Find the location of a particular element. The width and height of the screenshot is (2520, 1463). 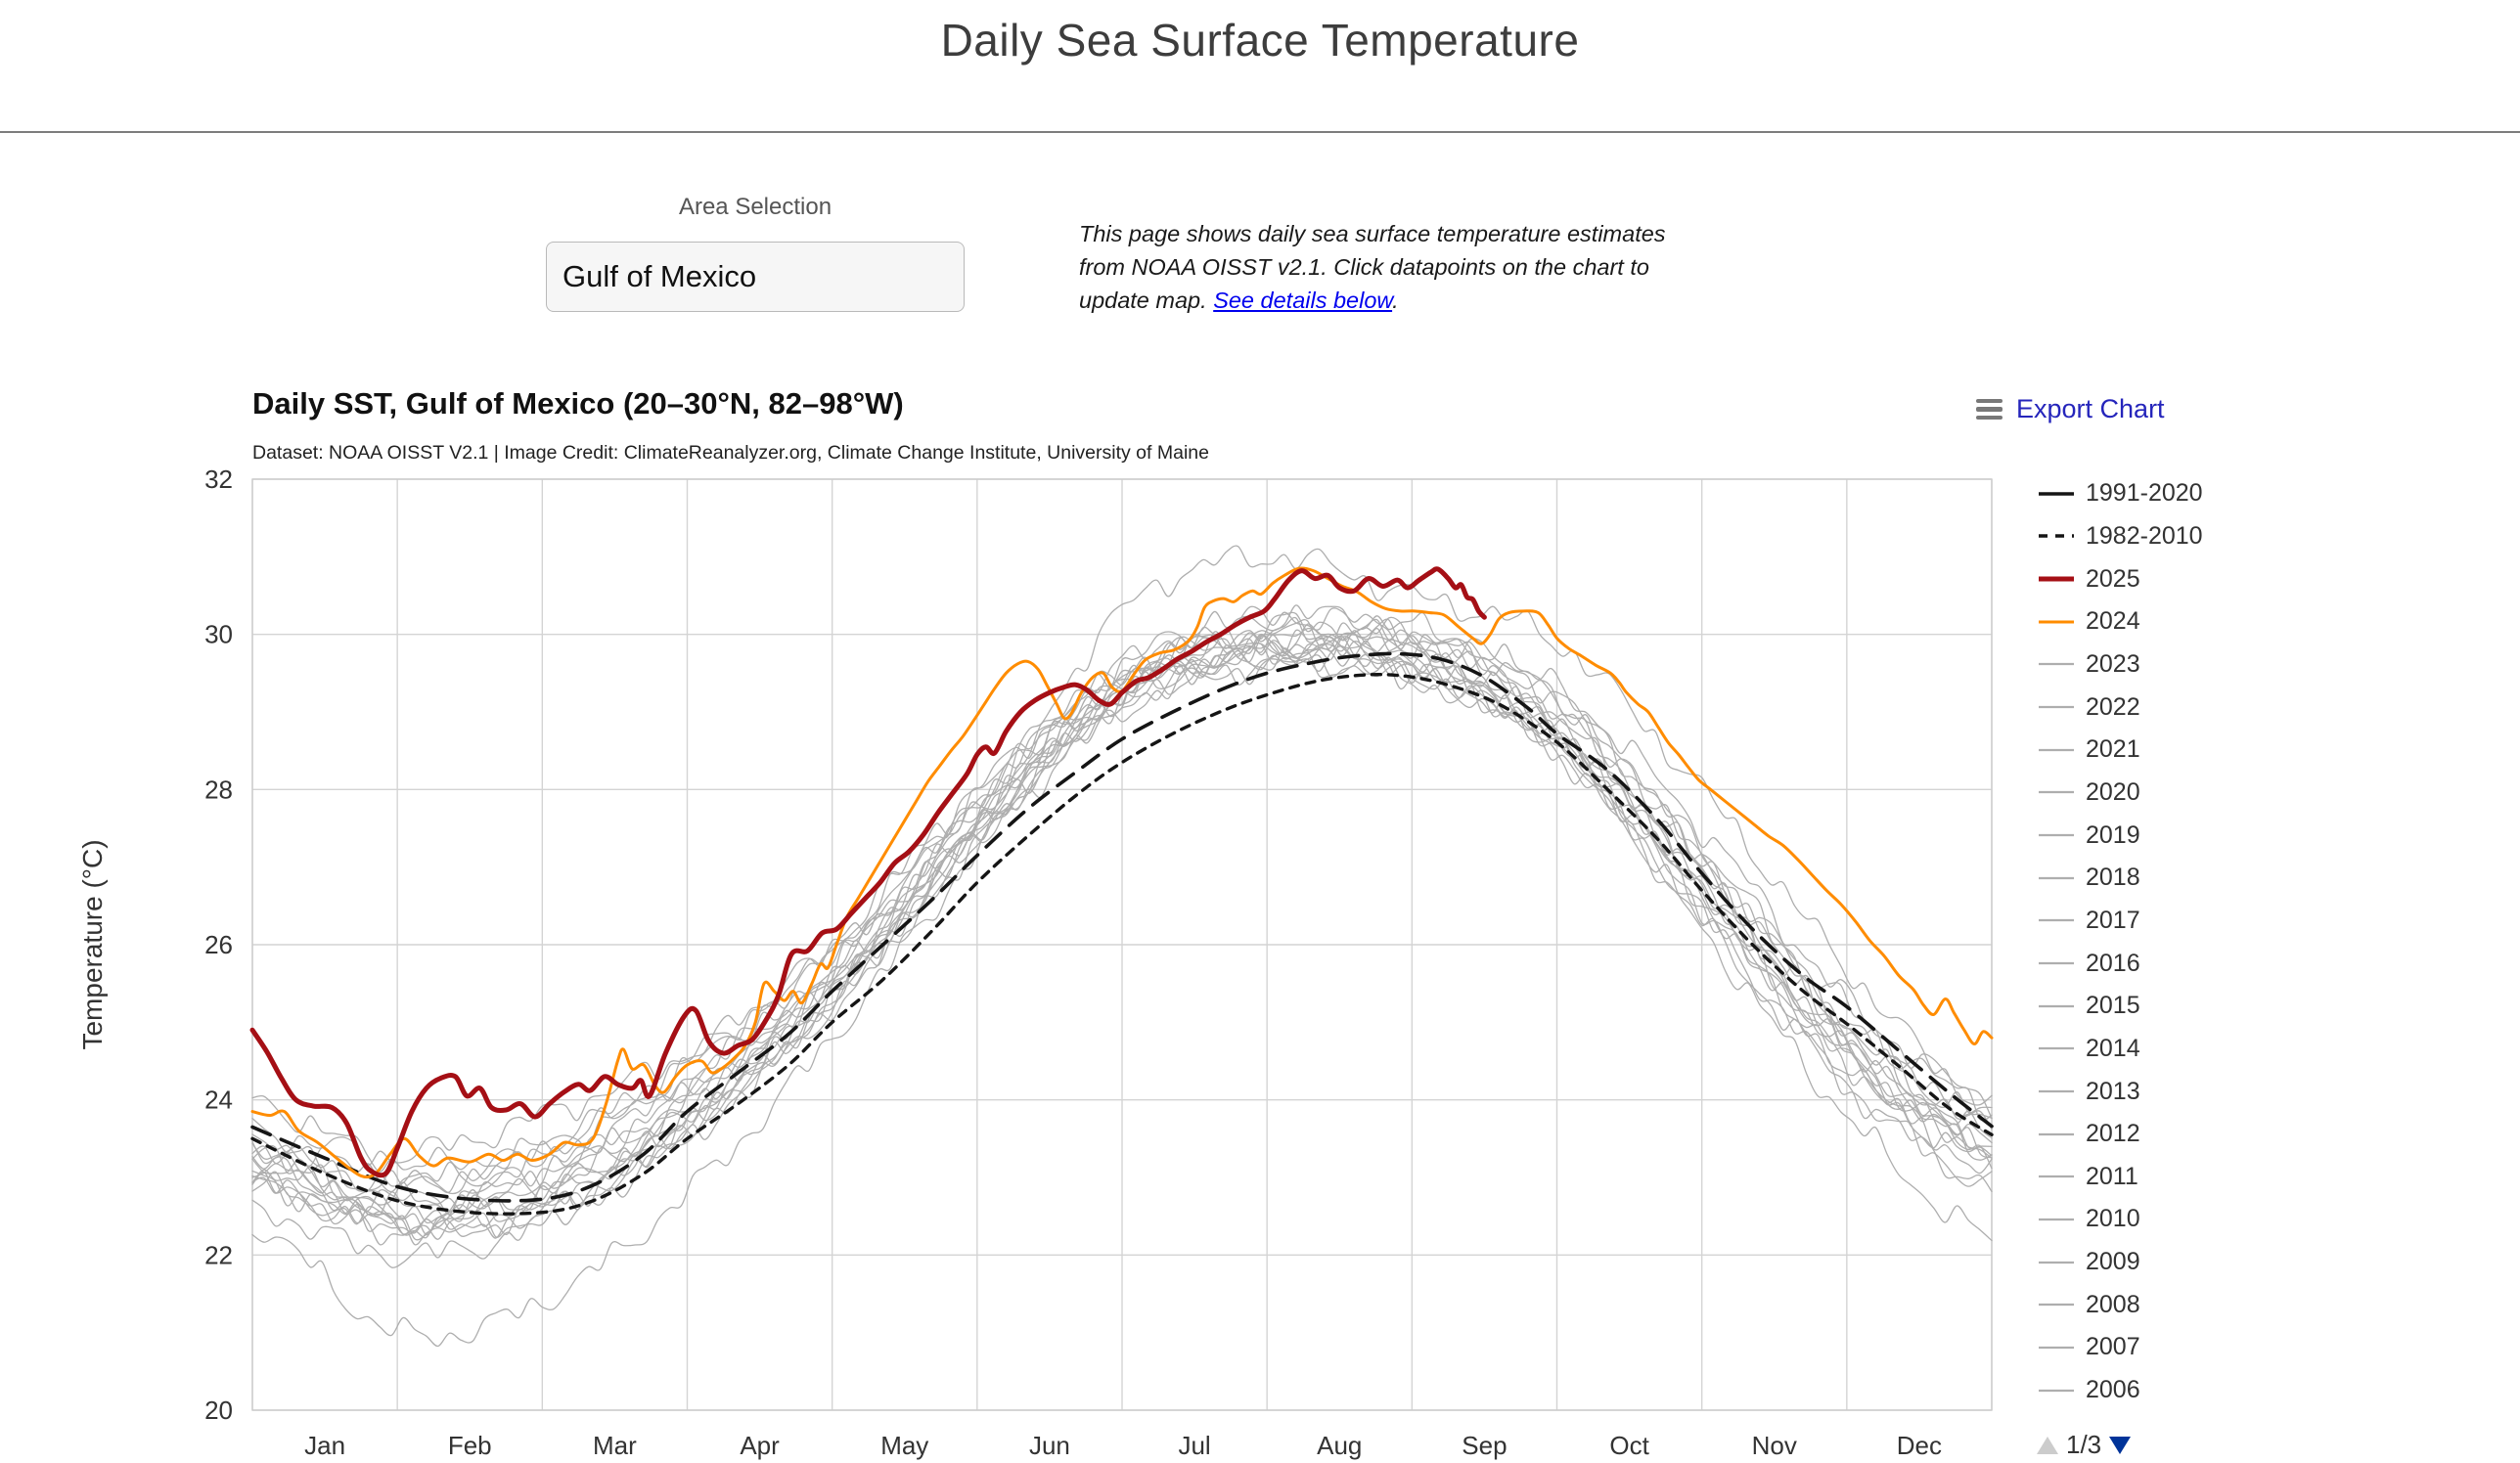

x-tick-apr: Apr is located at coordinates (760, 1445).